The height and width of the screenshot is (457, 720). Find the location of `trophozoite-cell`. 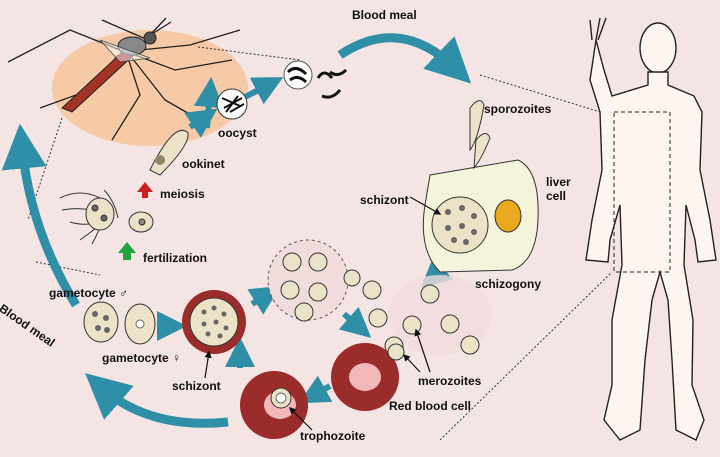

trophozoite-cell is located at coordinates (274, 405).